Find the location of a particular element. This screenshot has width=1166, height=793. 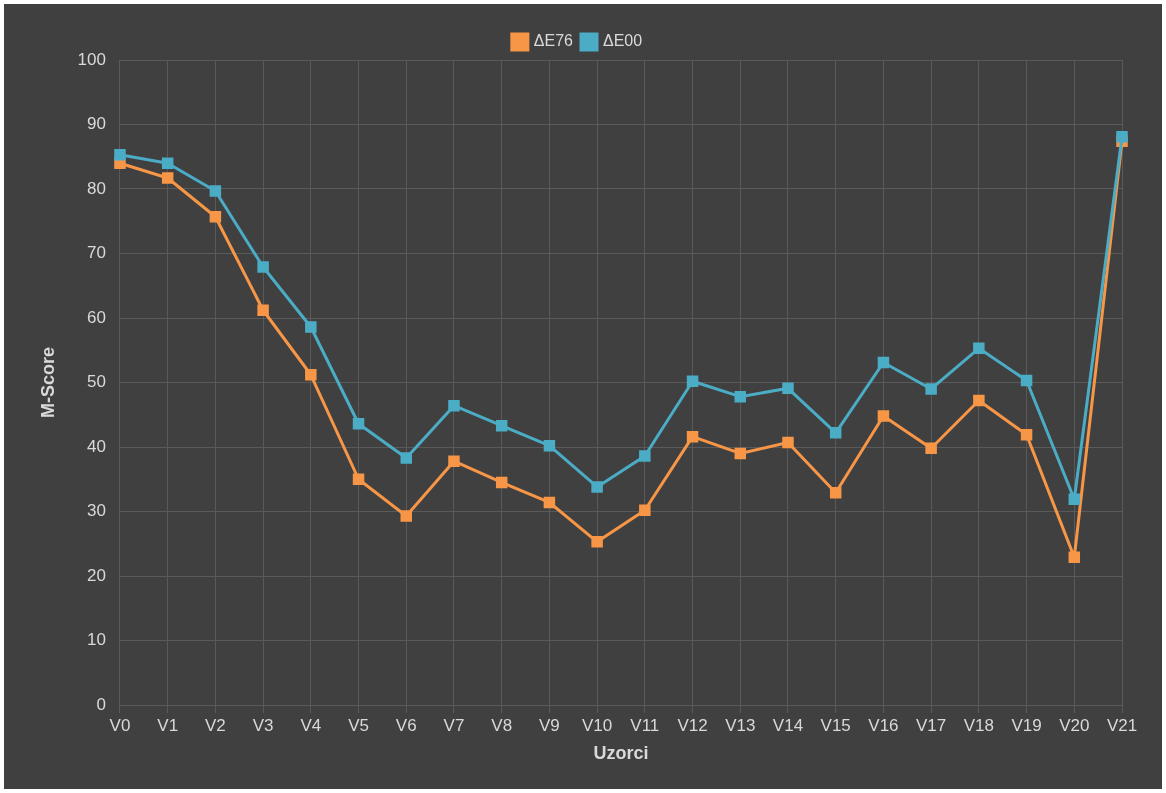

x-tick-label: V16 is located at coordinates (883, 725).